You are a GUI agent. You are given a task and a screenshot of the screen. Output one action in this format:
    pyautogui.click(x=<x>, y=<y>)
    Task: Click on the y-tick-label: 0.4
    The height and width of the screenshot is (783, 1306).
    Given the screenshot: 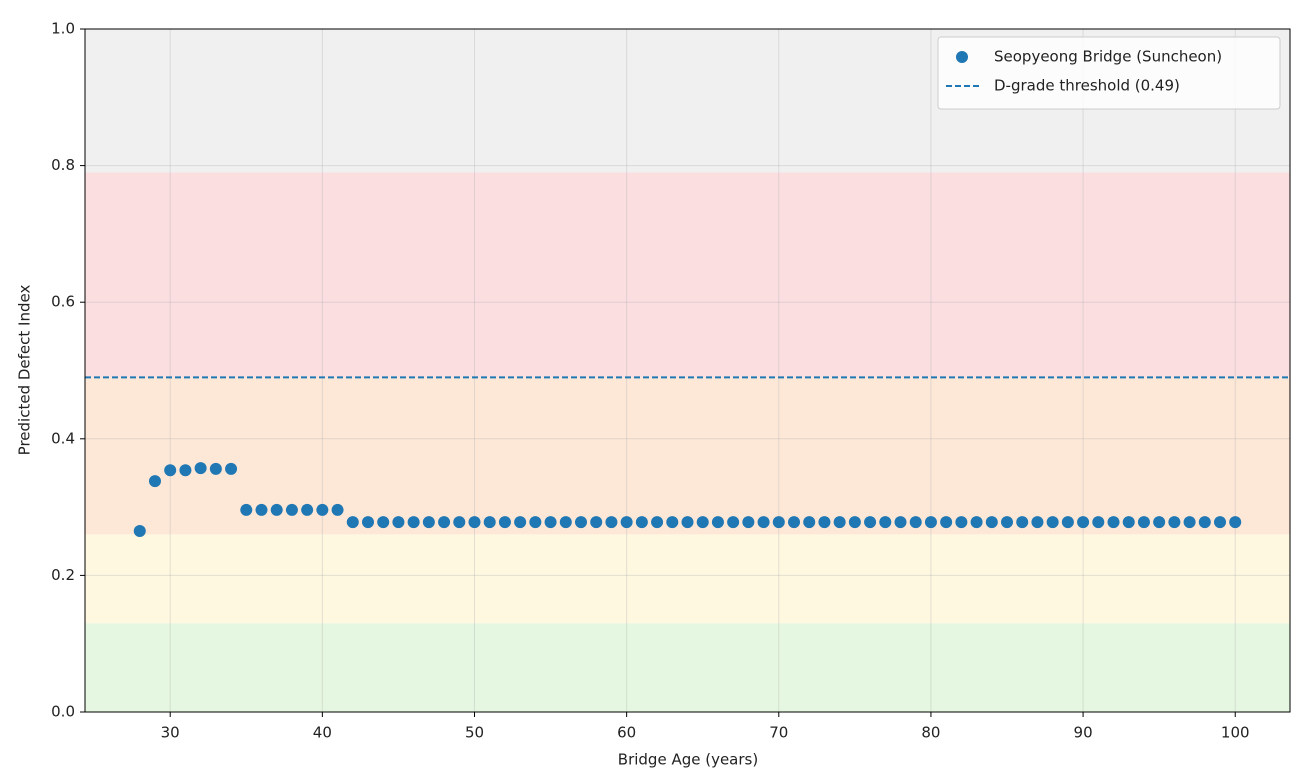 What is the action you would take?
    pyautogui.click(x=63, y=438)
    